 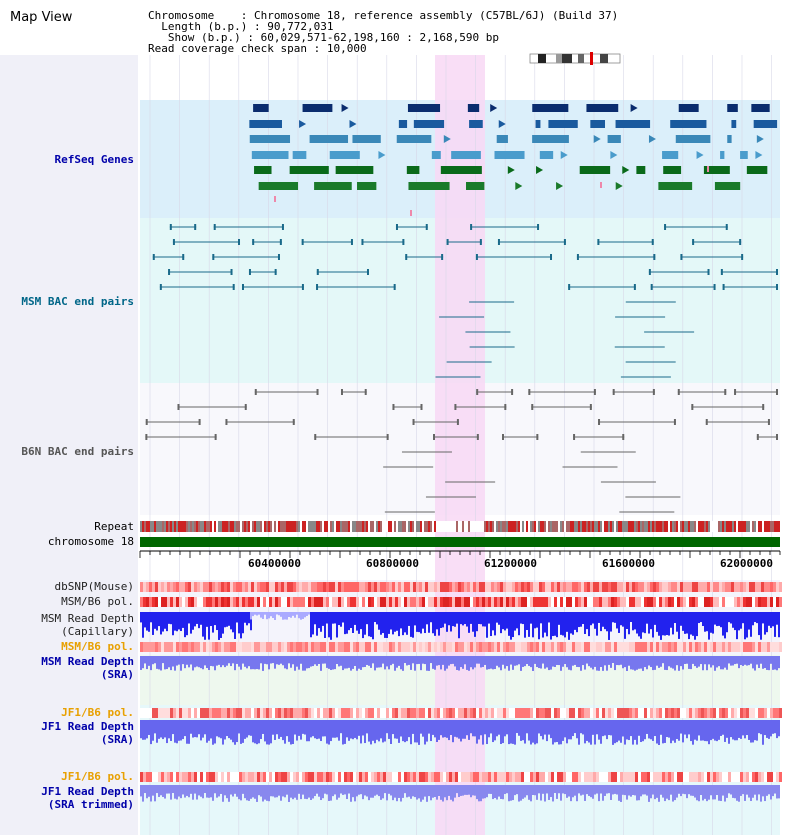 What do you see at coordinates (380, 37) in the screenshot?
I see `show-value: 60,029,571-62,198,160 : 2,168,590 bp` at bounding box center [380, 37].